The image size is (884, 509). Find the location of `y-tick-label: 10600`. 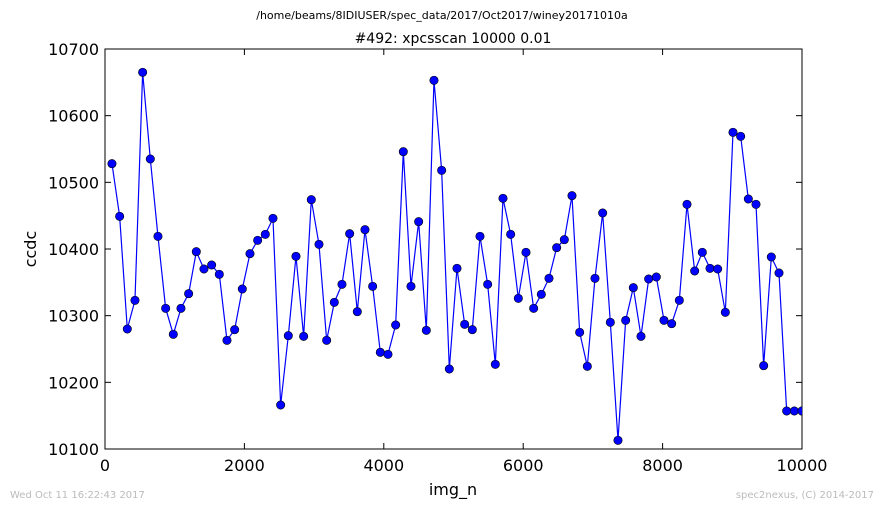

y-tick-label: 10600 is located at coordinates (73, 116).